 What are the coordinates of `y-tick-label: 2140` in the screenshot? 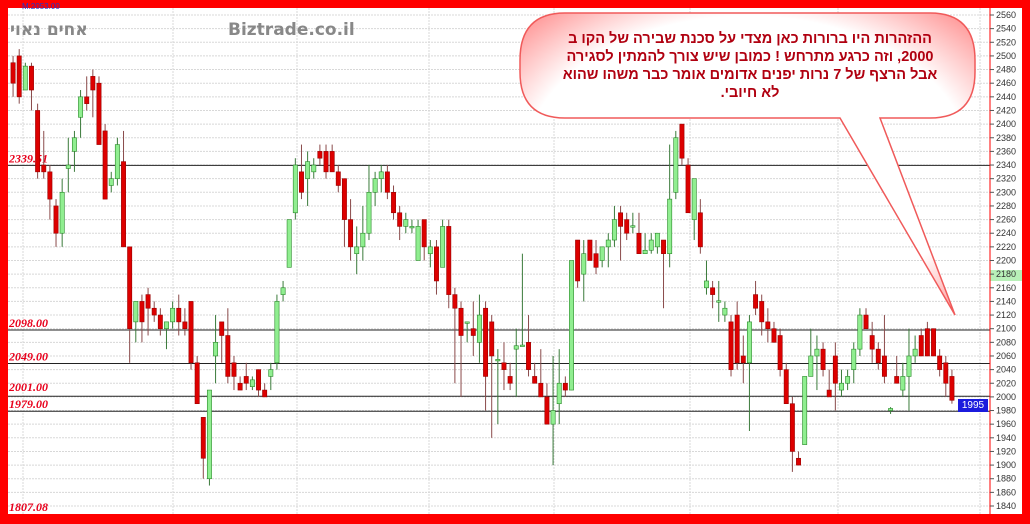 It's located at (1006, 301).